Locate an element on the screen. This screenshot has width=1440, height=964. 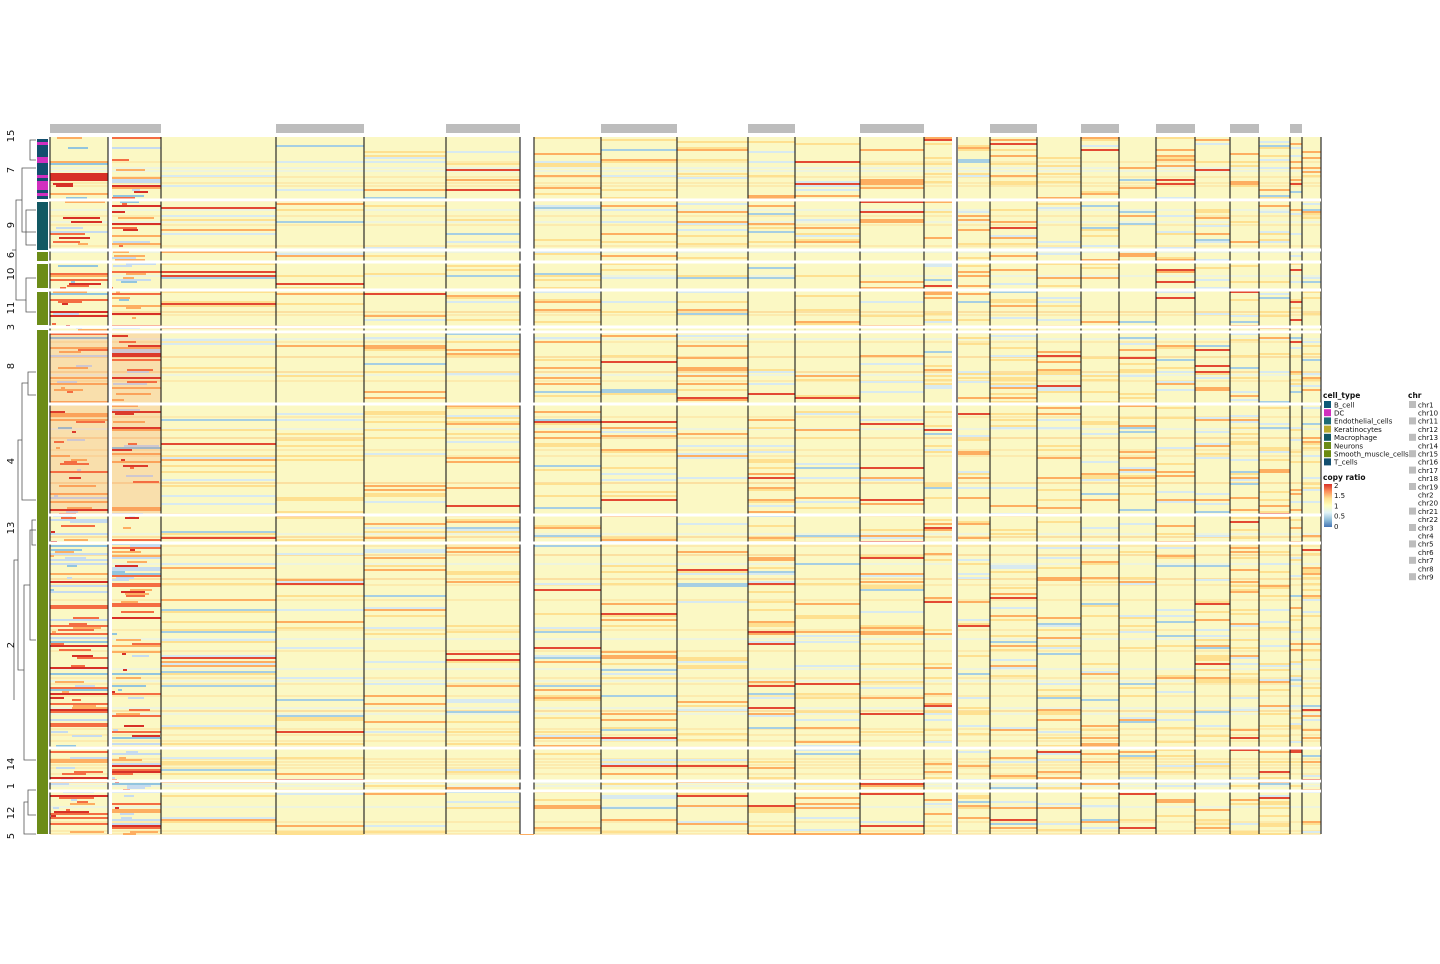
chr-label: chr21 is located at coordinates (1428, 512).